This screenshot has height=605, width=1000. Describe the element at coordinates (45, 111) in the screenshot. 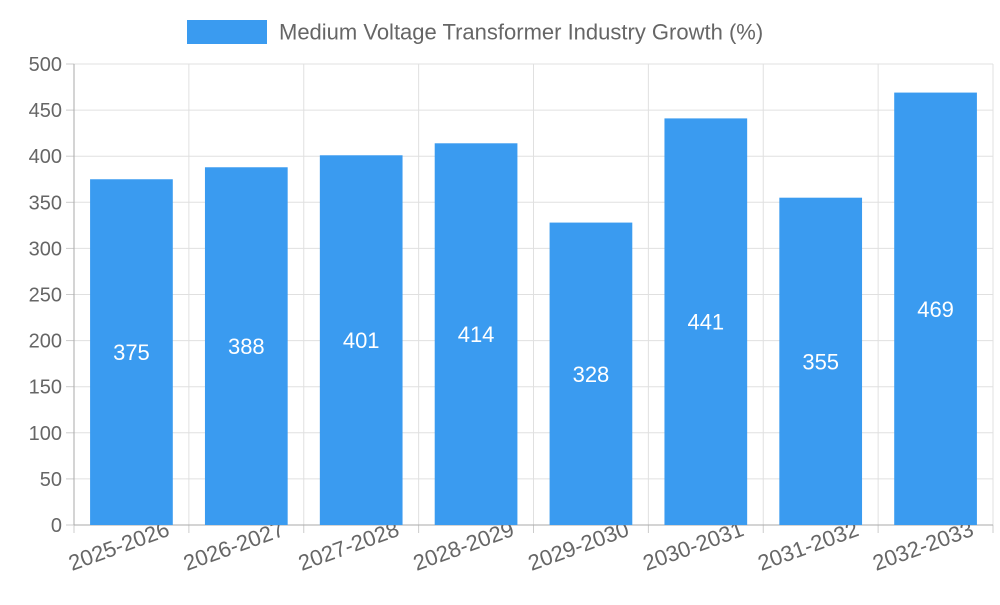

I see `y-tick-label: 450` at that location.